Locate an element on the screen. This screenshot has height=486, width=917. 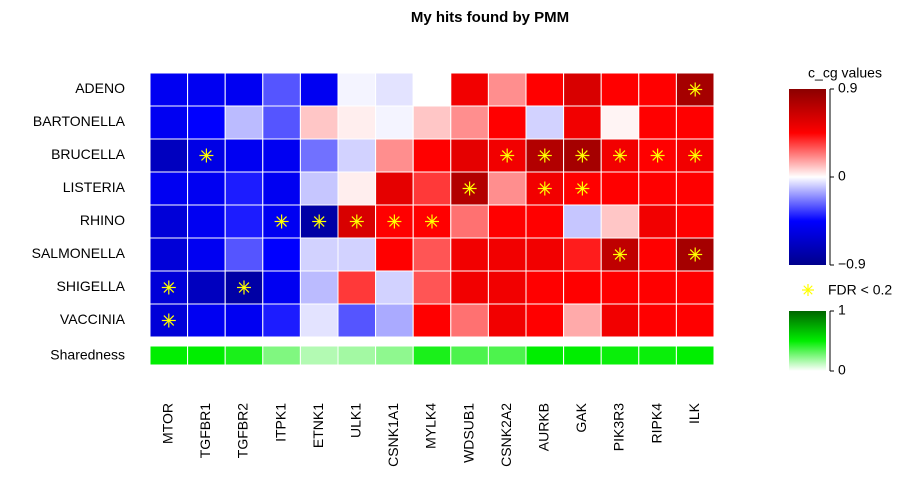
row-label: LISTERIA is located at coordinates (94, 187).